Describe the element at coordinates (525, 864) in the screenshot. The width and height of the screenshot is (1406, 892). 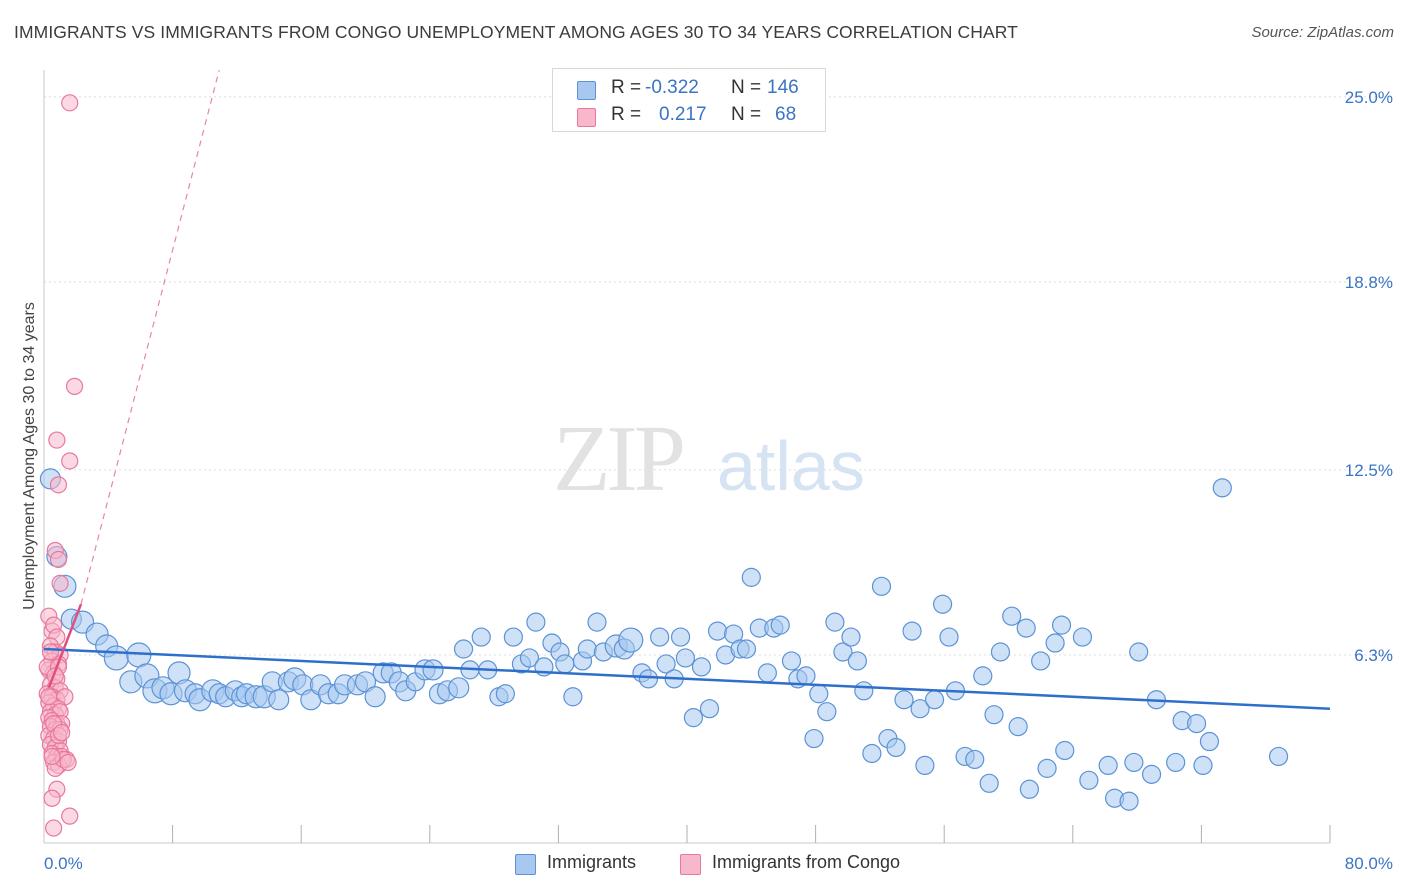
I see `immigrants-legend-swatch` at that location.